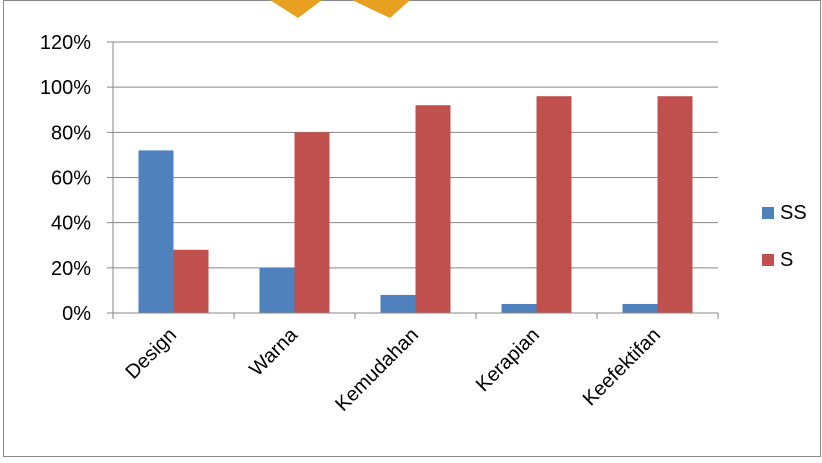  What do you see at coordinates (554, 204) in the screenshot?
I see `bar-s-kerapian` at bounding box center [554, 204].